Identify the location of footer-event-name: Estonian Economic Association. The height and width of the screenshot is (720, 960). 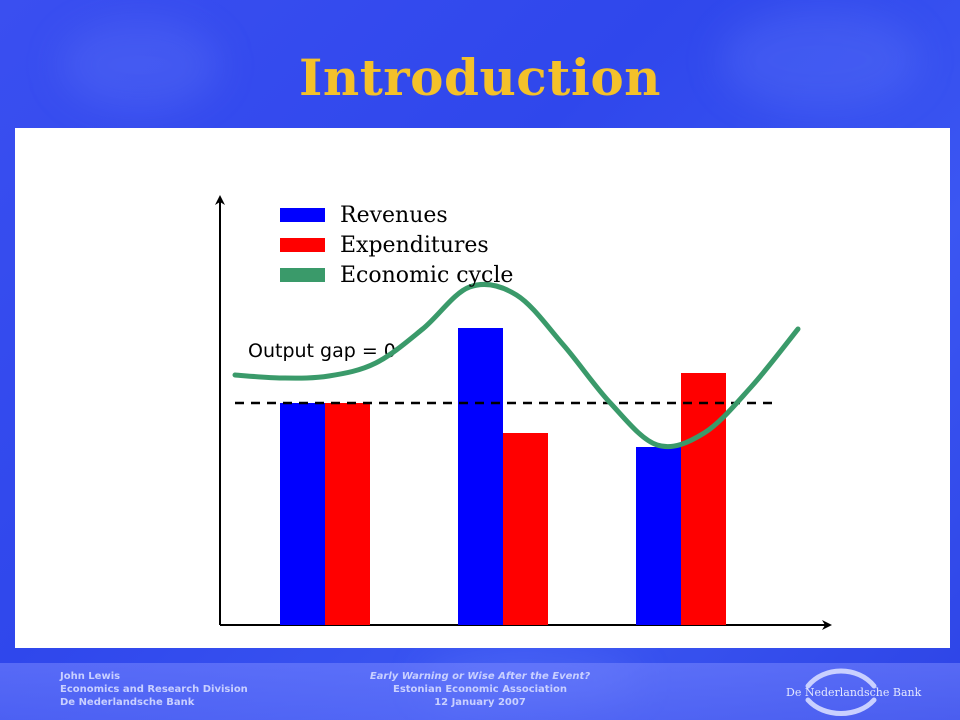
(480, 689).